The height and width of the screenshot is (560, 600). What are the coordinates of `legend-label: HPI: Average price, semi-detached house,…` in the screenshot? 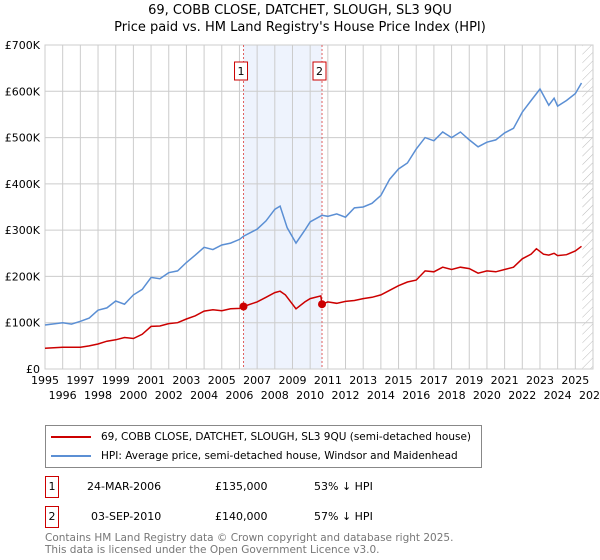 It's located at (279, 456).